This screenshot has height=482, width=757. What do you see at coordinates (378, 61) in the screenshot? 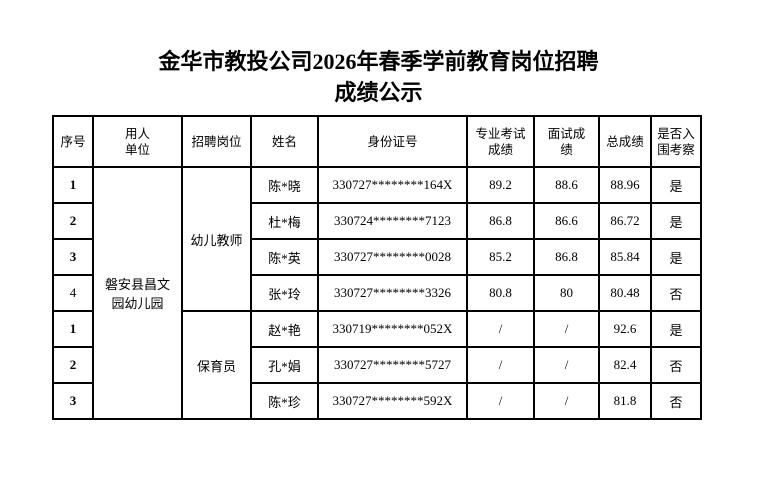
I see `document-title: 金华市教投公司2026年春季学前教育岗位招聘` at bounding box center [378, 61].